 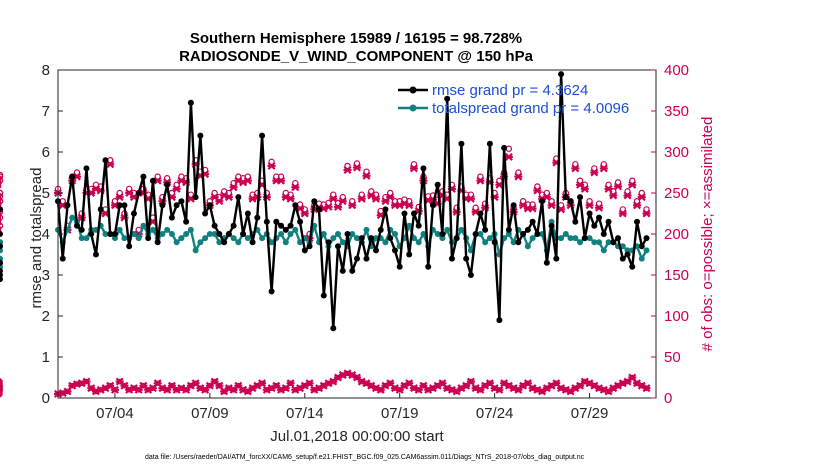 What do you see at coordinates (357, 436) in the screenshot?
I see `x-axis-label: Jul.01,2018 00:00:00 start` at bounding box center [357, 436].